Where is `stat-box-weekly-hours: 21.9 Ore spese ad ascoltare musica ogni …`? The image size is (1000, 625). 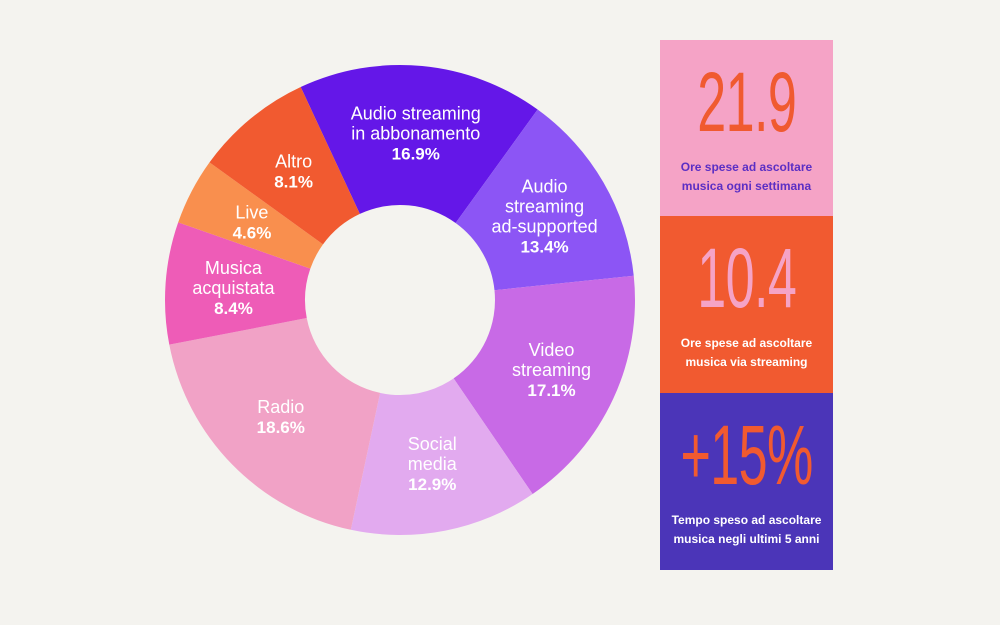
stat-box-weekly-hours: 21.9 Ore spese ad ascoltare musica ogni … is located at coordinates (746, 128).